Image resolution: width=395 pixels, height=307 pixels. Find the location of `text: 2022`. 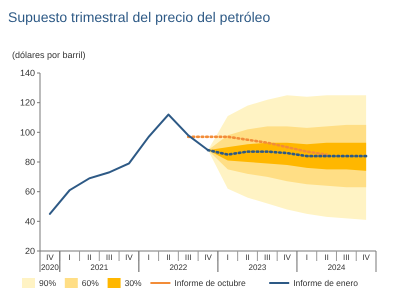

text: 2022 is located at coordinates (178, 267).